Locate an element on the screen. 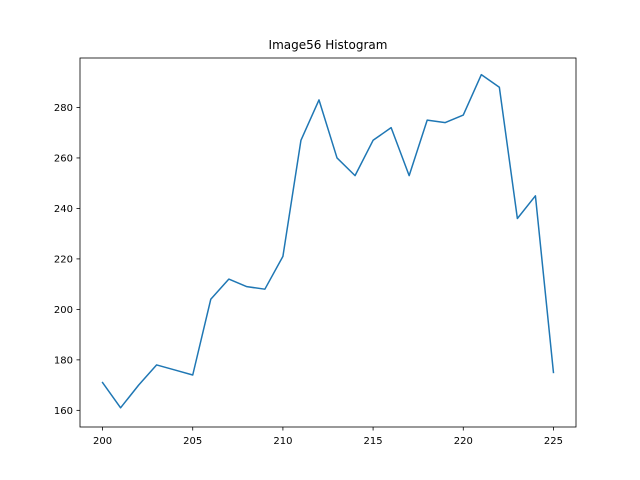 This screenshot has height=480, width=640. x-tick-label: 215 is located at coordinates (373, 441).